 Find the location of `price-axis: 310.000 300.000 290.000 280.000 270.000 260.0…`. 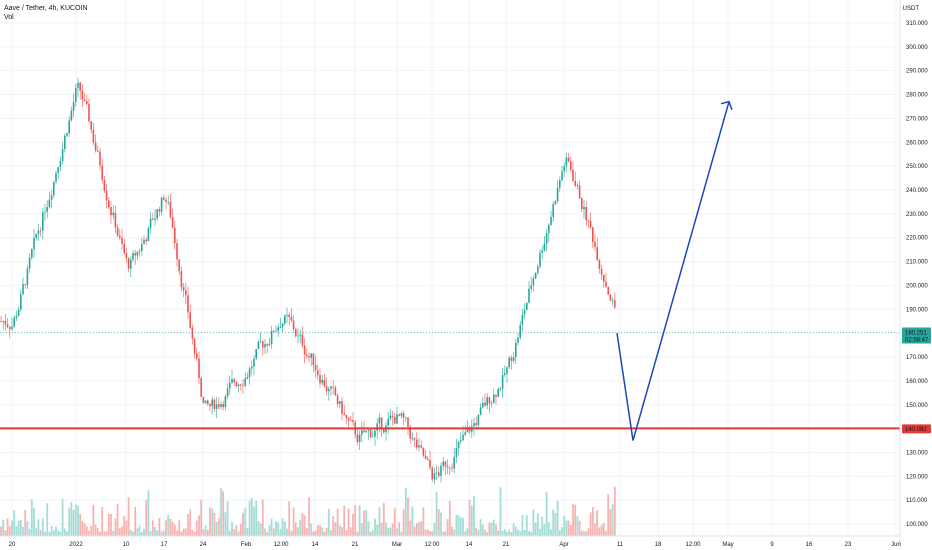

price-axis: 310.000 300.000 290.000 280.000 270.000 260.0… is located at coordinates (913, 275).